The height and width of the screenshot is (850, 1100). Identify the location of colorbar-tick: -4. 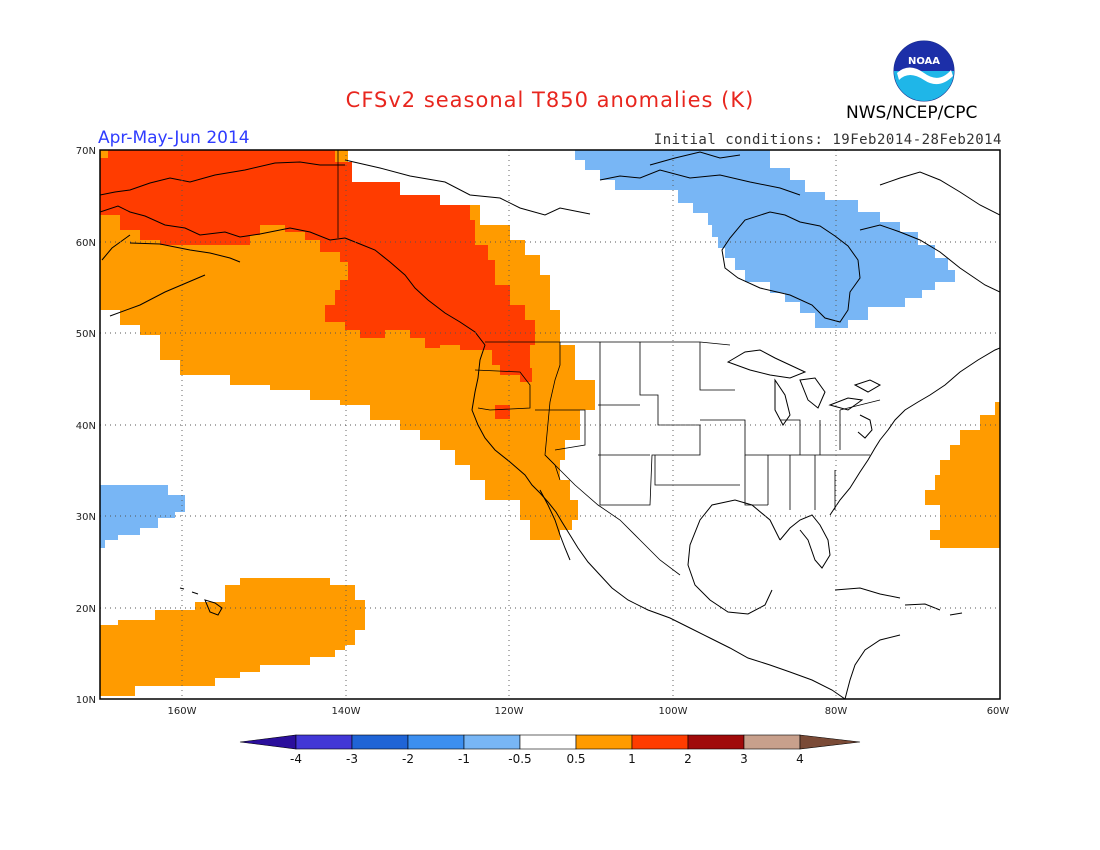
(296, 759).